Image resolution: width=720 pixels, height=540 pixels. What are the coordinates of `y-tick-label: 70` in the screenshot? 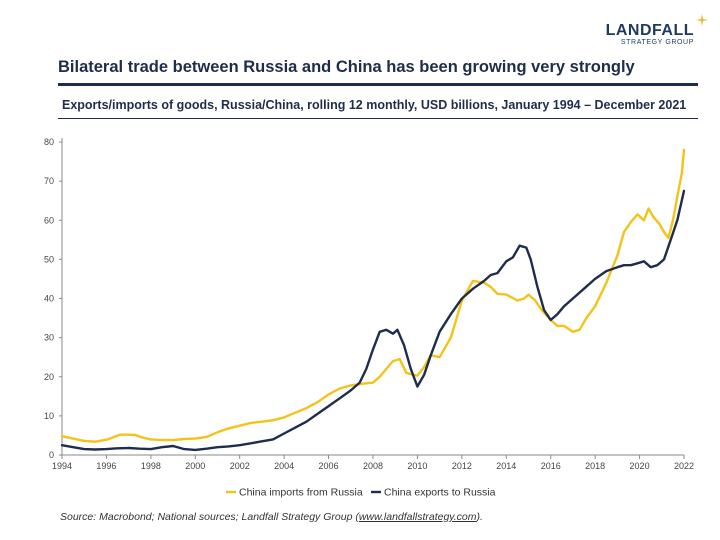 It's located at (49, 181).